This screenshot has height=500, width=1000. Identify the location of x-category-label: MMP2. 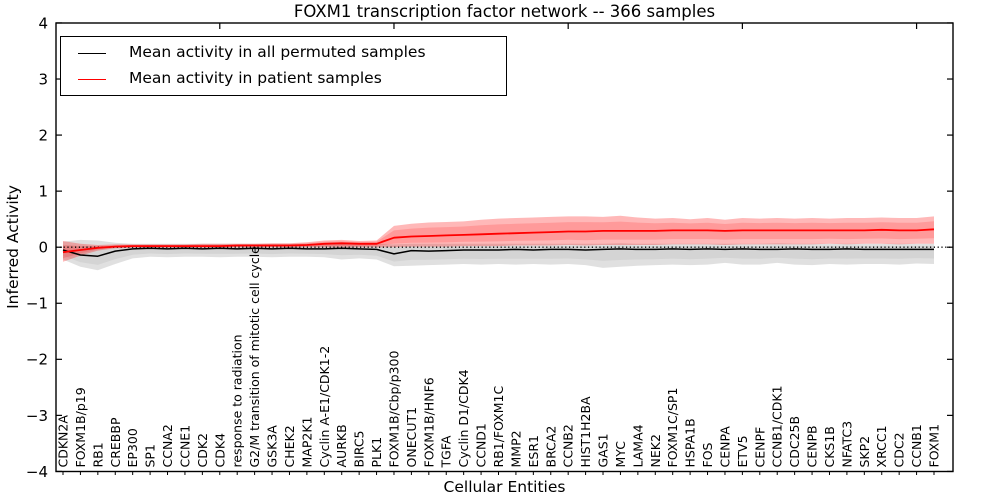
(515, 448).